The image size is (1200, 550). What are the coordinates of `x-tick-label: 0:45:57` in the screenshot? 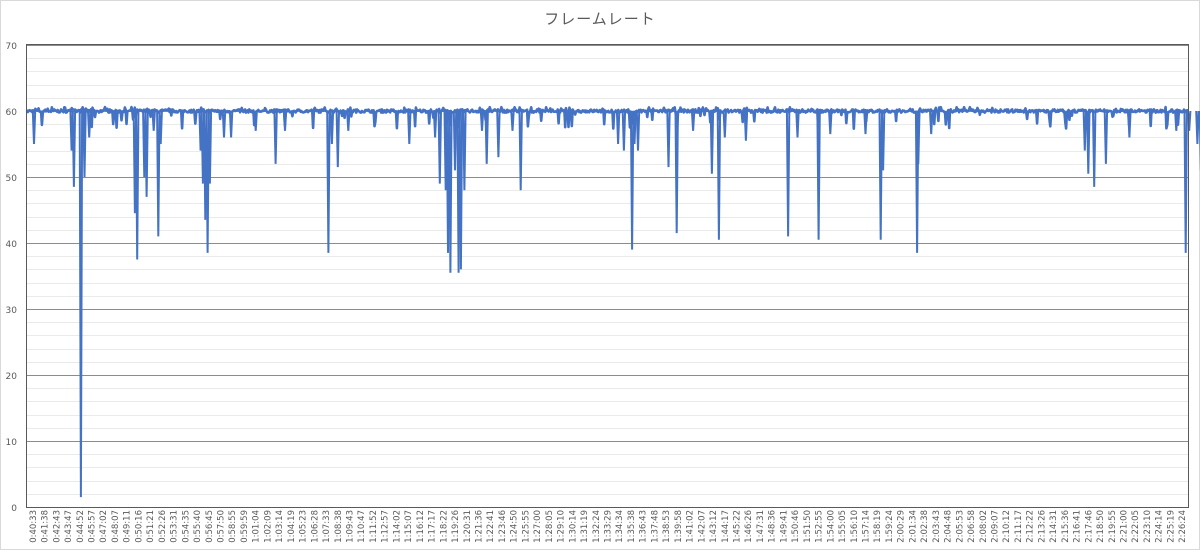 It's located at (93, 526).